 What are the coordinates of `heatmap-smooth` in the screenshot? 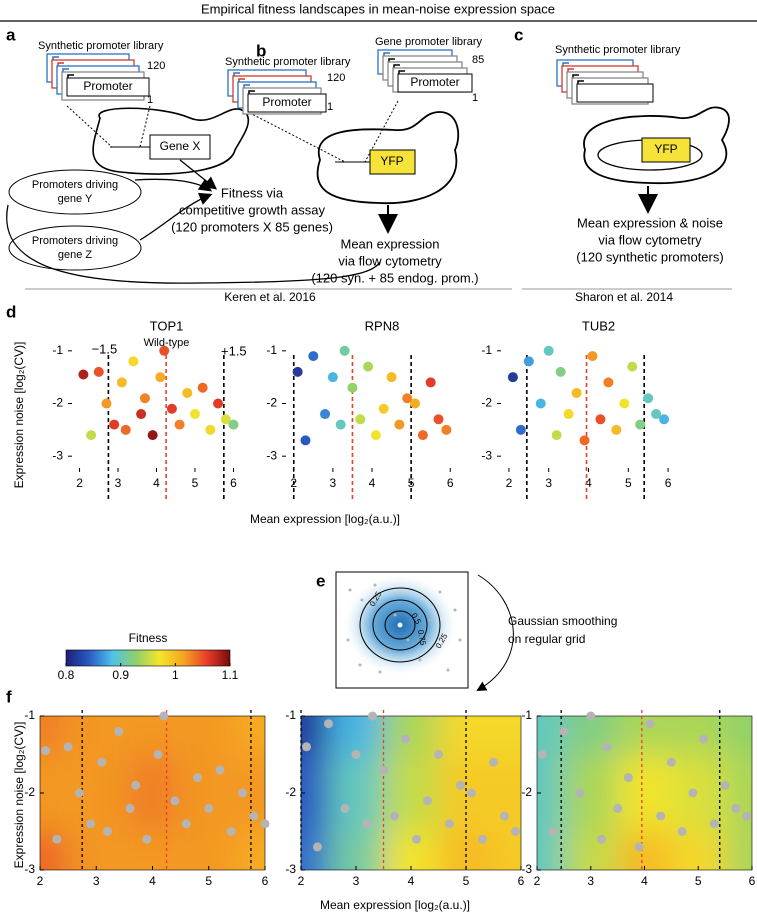 It's located at (411, 793).